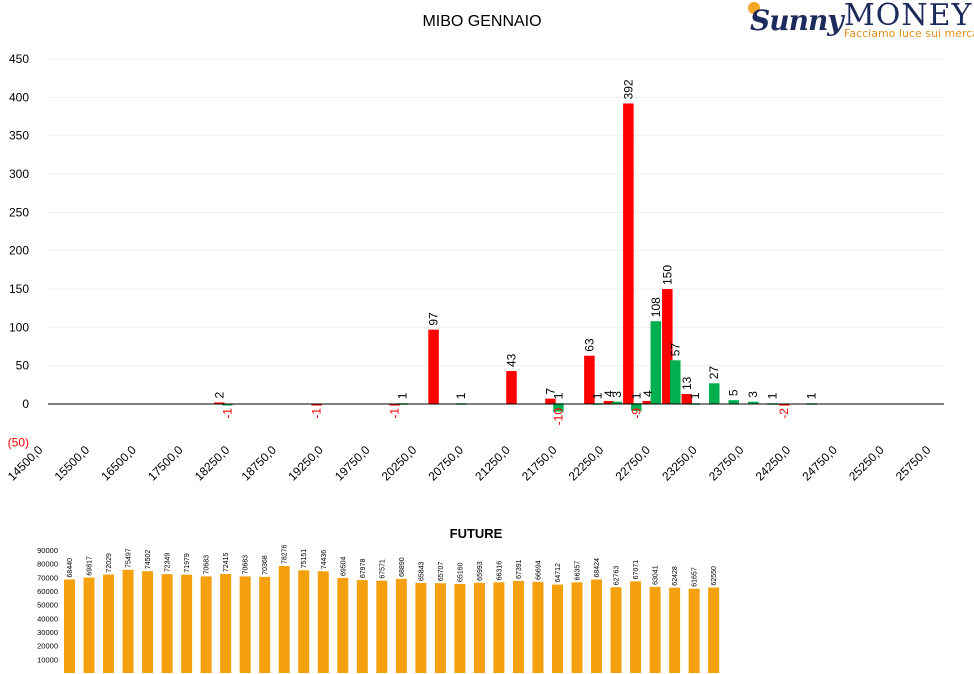 The width and height of the screenshot is (974, 674). I want to click on future-y-tick-label: 50000, so click(47, 605).